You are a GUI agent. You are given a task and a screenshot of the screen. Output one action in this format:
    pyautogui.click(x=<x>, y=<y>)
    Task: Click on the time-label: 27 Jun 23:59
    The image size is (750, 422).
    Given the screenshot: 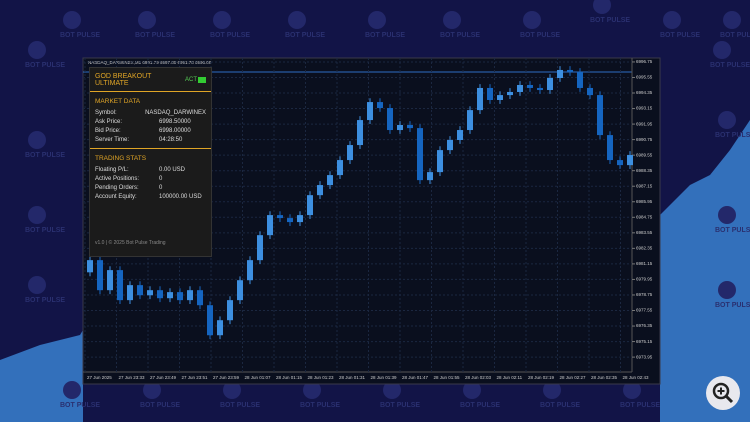 What is the action you would take?
    pyautogui.click(x=226, y=377)
    